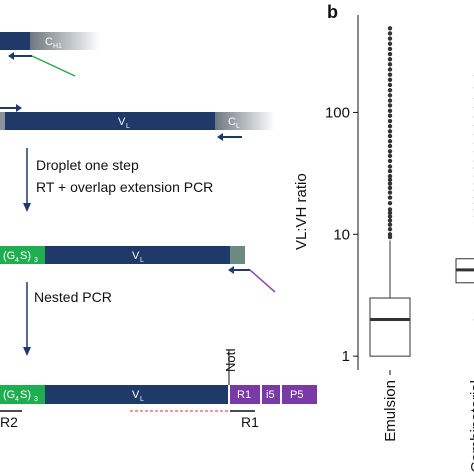 The height and width of the screenshot is (474, 474). Describe the element at coordinates (471, 426) in the screenshot. I see `x-tick-label: Combinatorial` at that location.